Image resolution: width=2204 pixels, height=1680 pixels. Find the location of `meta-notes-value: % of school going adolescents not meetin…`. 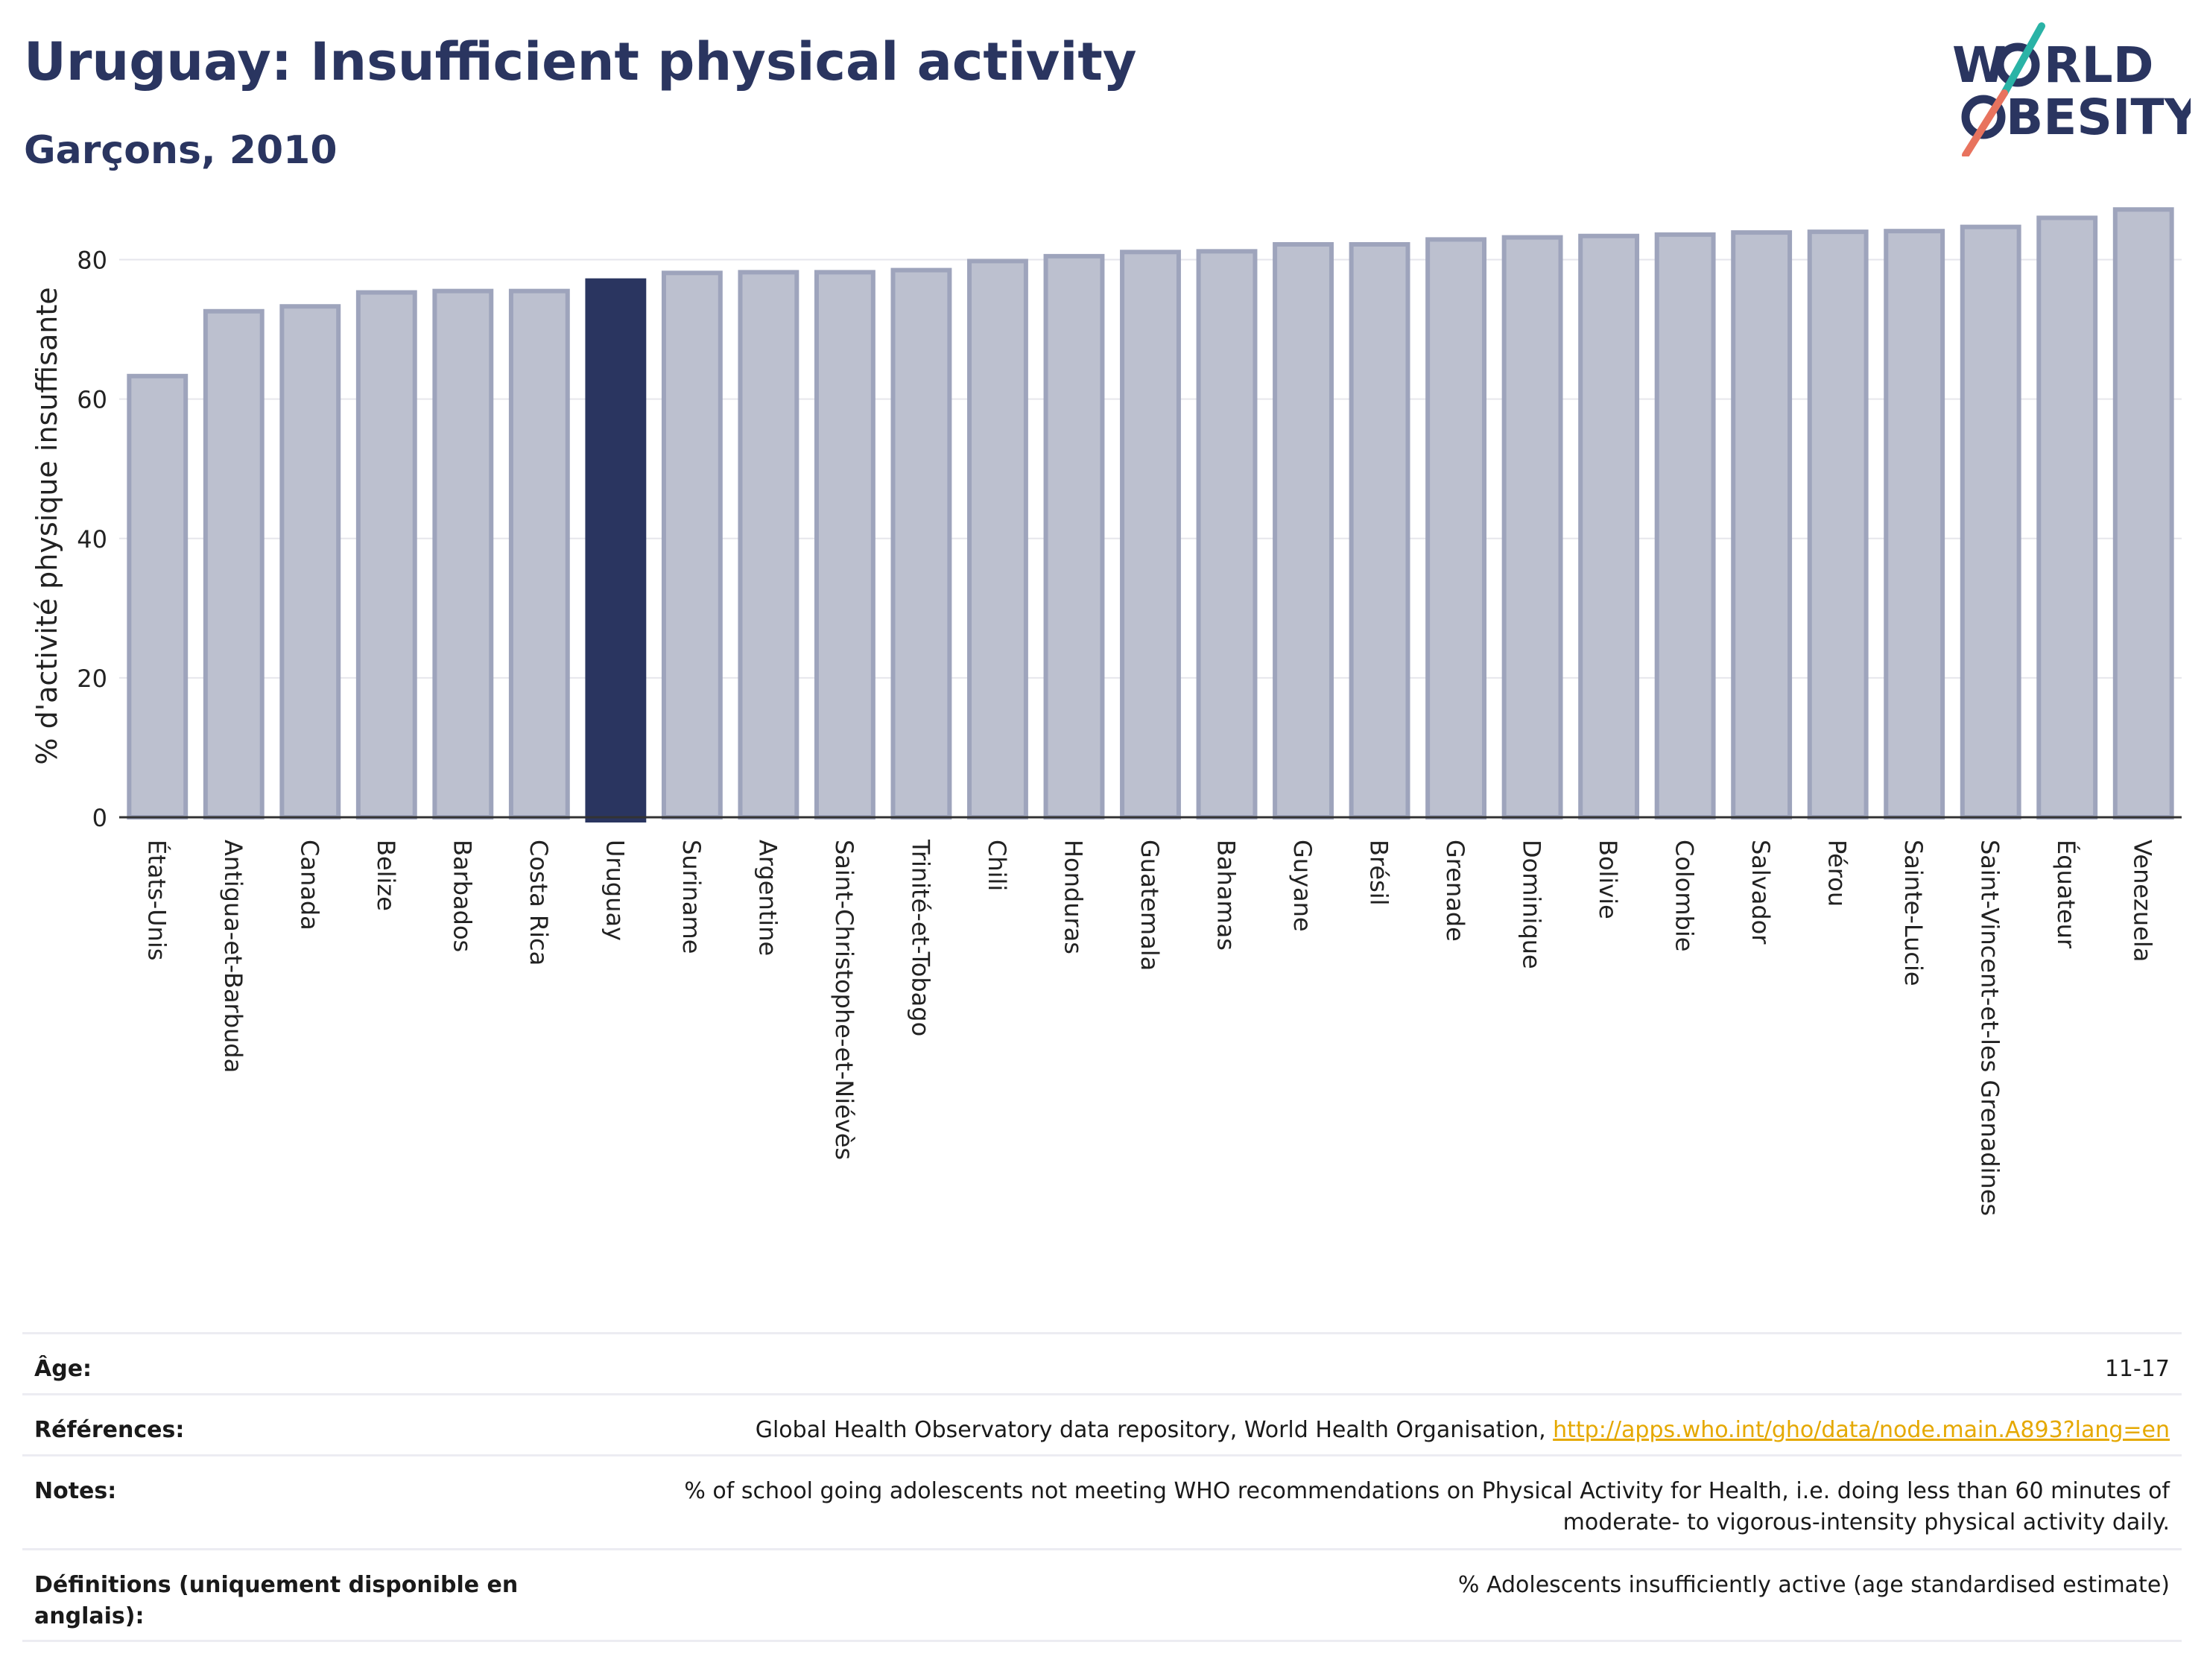

meta-notes-value: % of school going adolescents not meetin… is located at coordinates (1427, 1506).